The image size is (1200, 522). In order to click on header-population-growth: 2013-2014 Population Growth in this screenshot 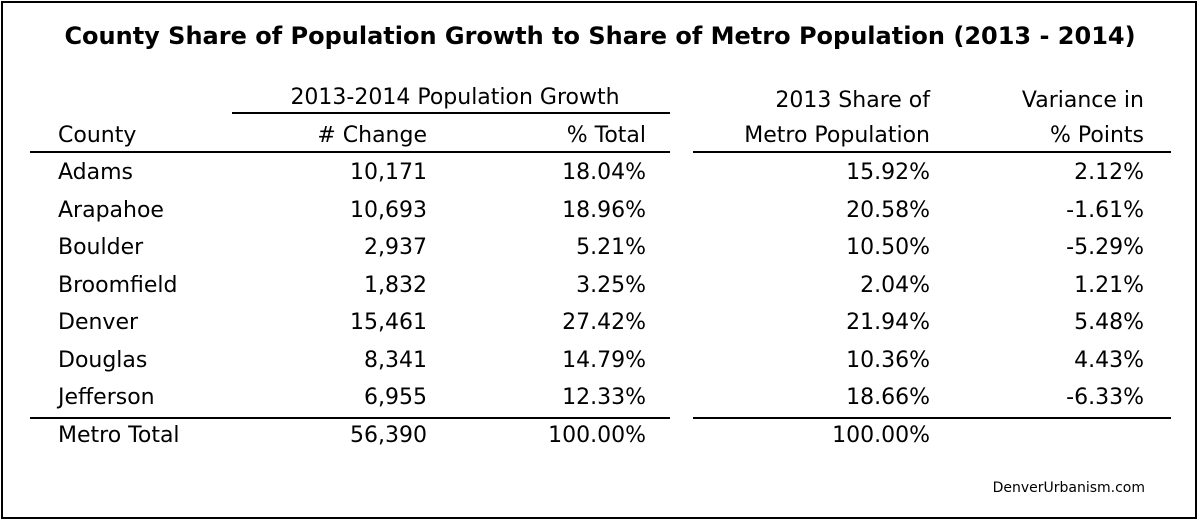, I will do `click(455, 97)`.